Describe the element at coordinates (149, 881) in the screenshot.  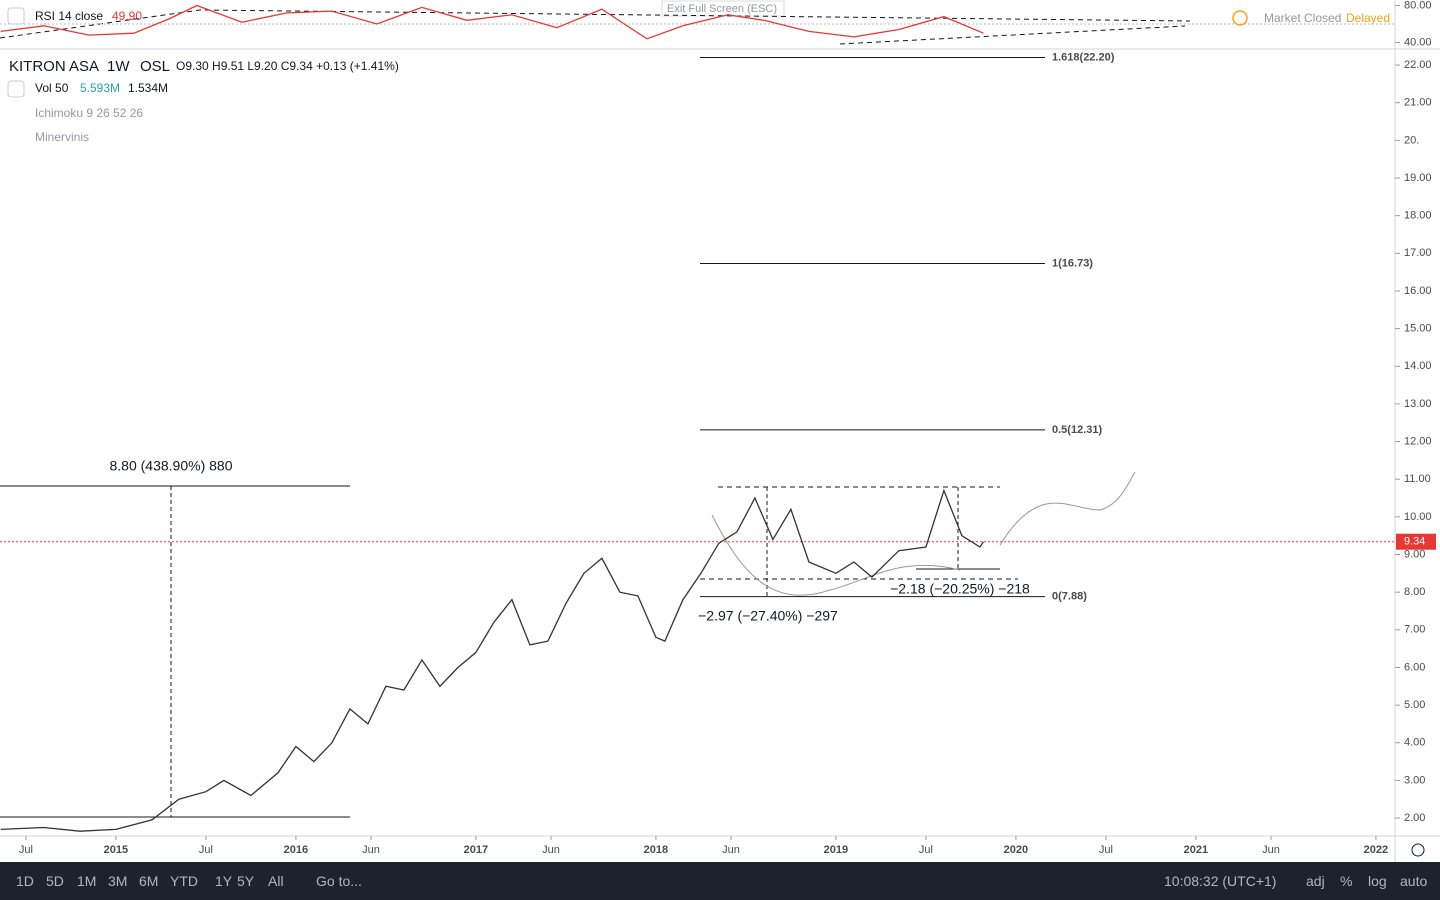
I see `range-button: 6M` at that location.